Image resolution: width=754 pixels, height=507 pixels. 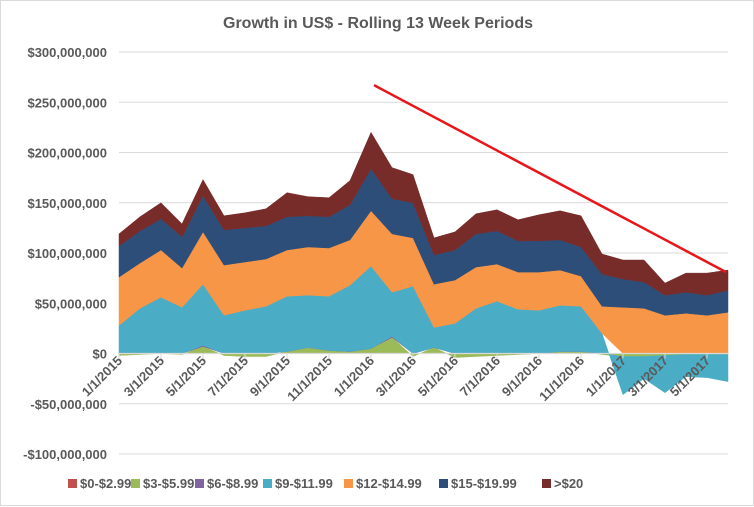 I want to click on legend-item: >$20, so click(x=562, y=483).